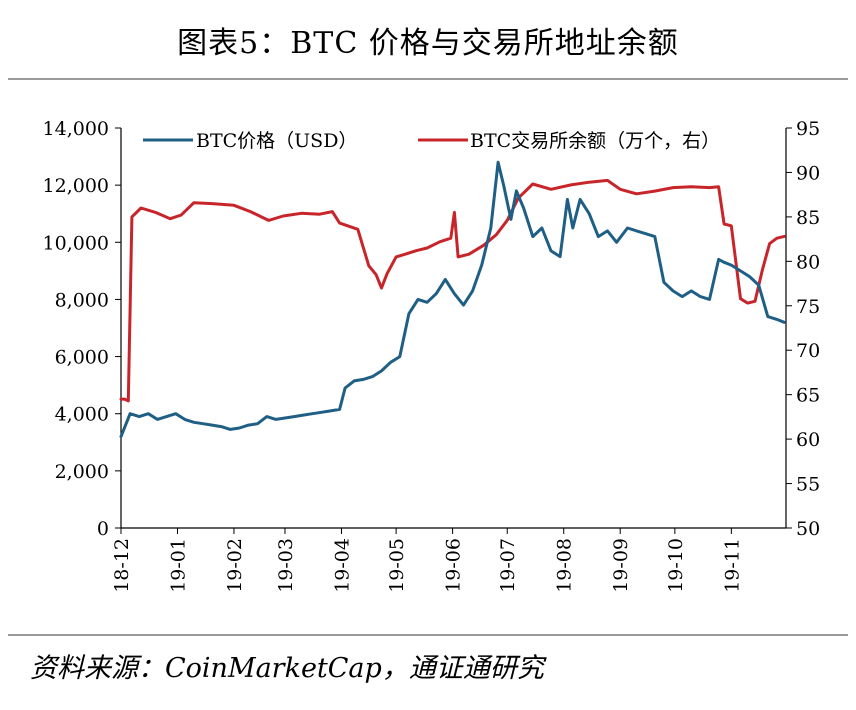  I want to click on left-tick-label: 14,000, so click(76, 129).